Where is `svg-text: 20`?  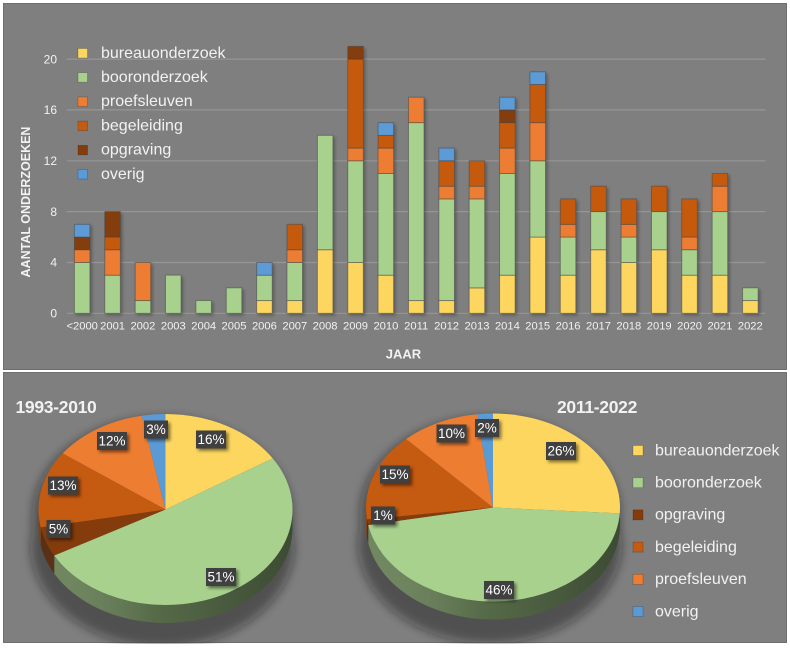
svg-text: 20 is located at coordinates (51, 59).